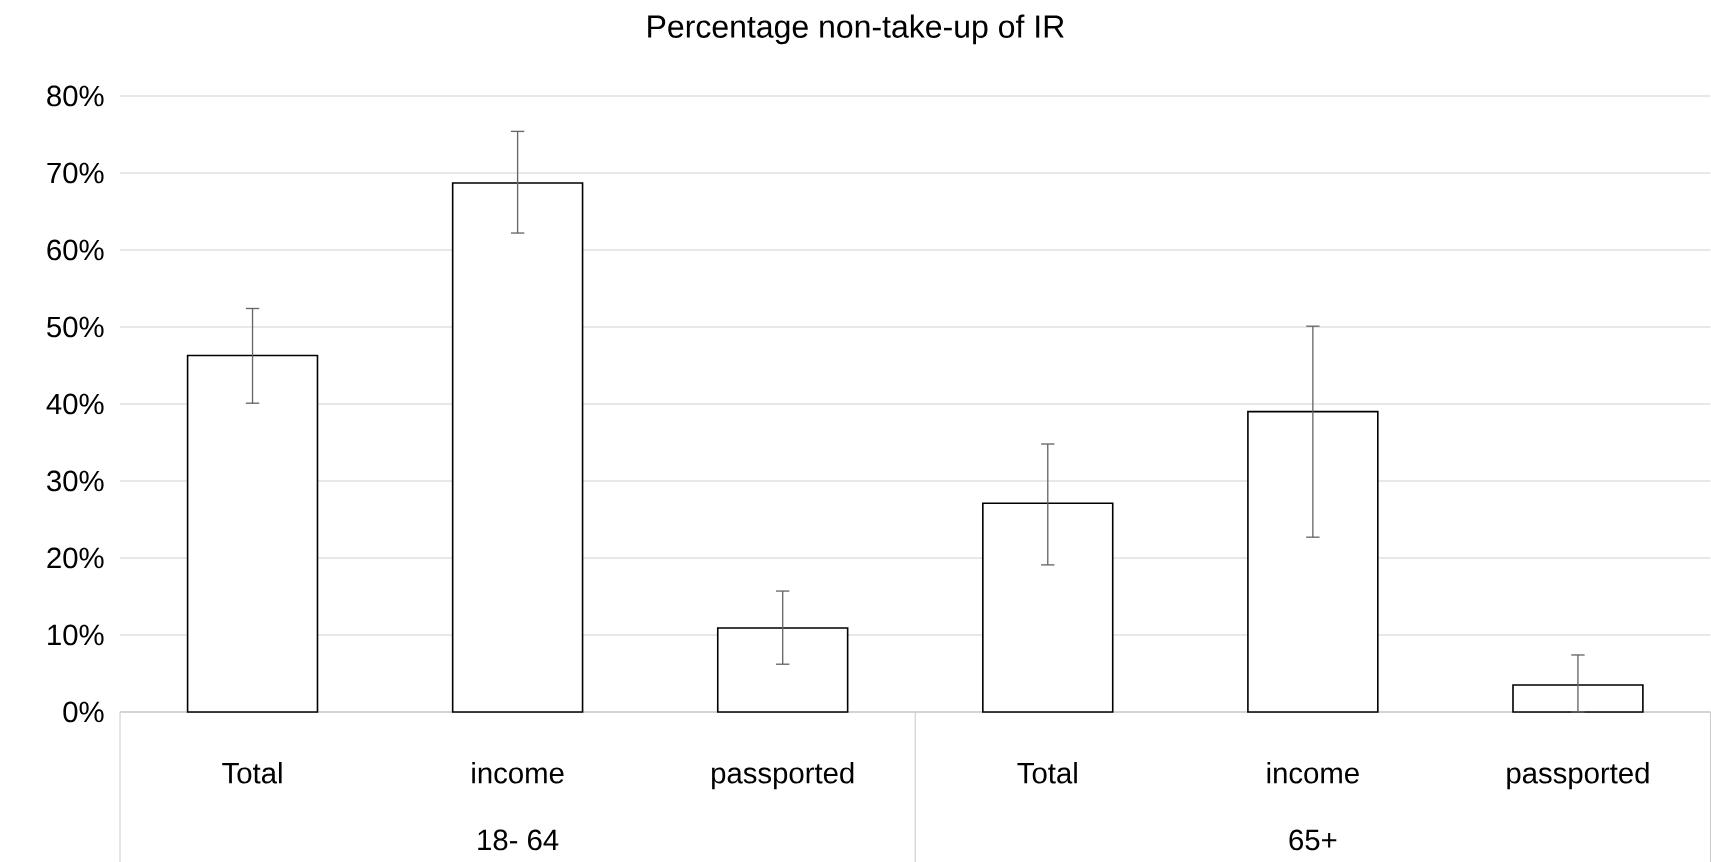 This screenshot has height=862, width=1711. Describe the element at coordinates (83, 712) in the screenshot. I see `y-tick-label: 0%` at that location.